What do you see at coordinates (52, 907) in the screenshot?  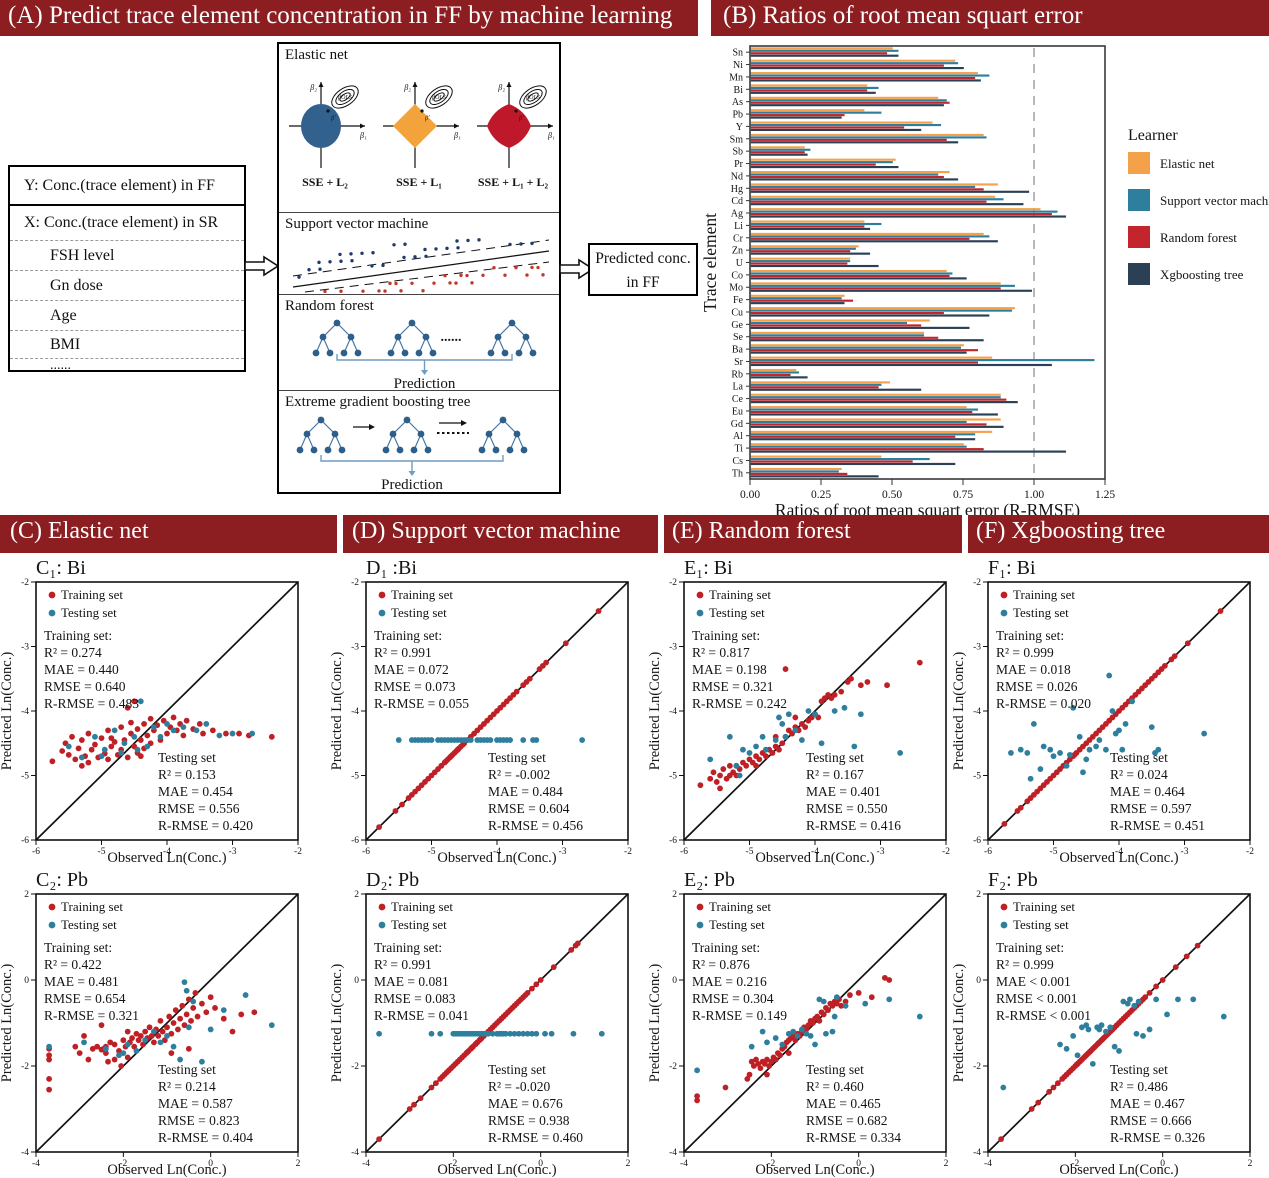 I see `legend-training-dot` at bounding box center [52, 907].